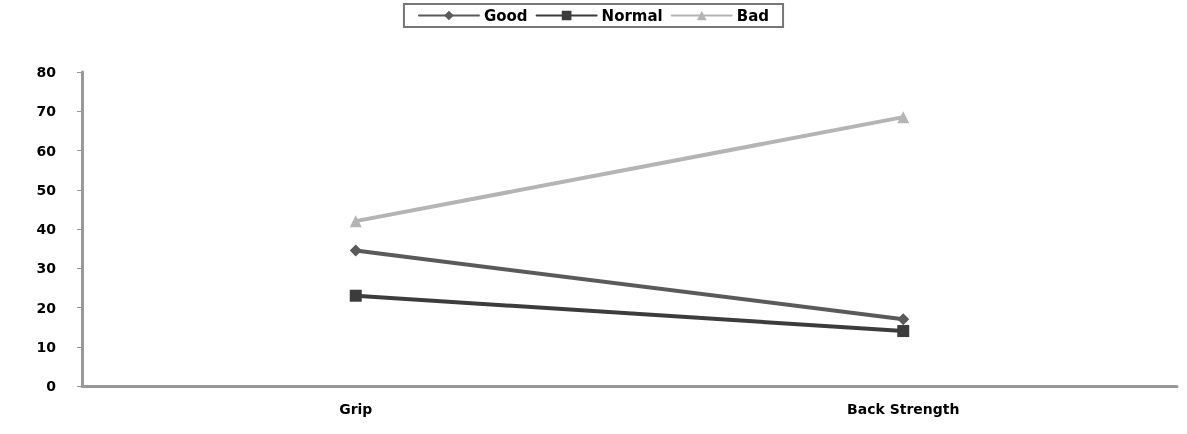  What do you see at coordinates (356, 409) in the screenshot?
I see `x-tick-label: Grip` at bounding box center [356, 409].